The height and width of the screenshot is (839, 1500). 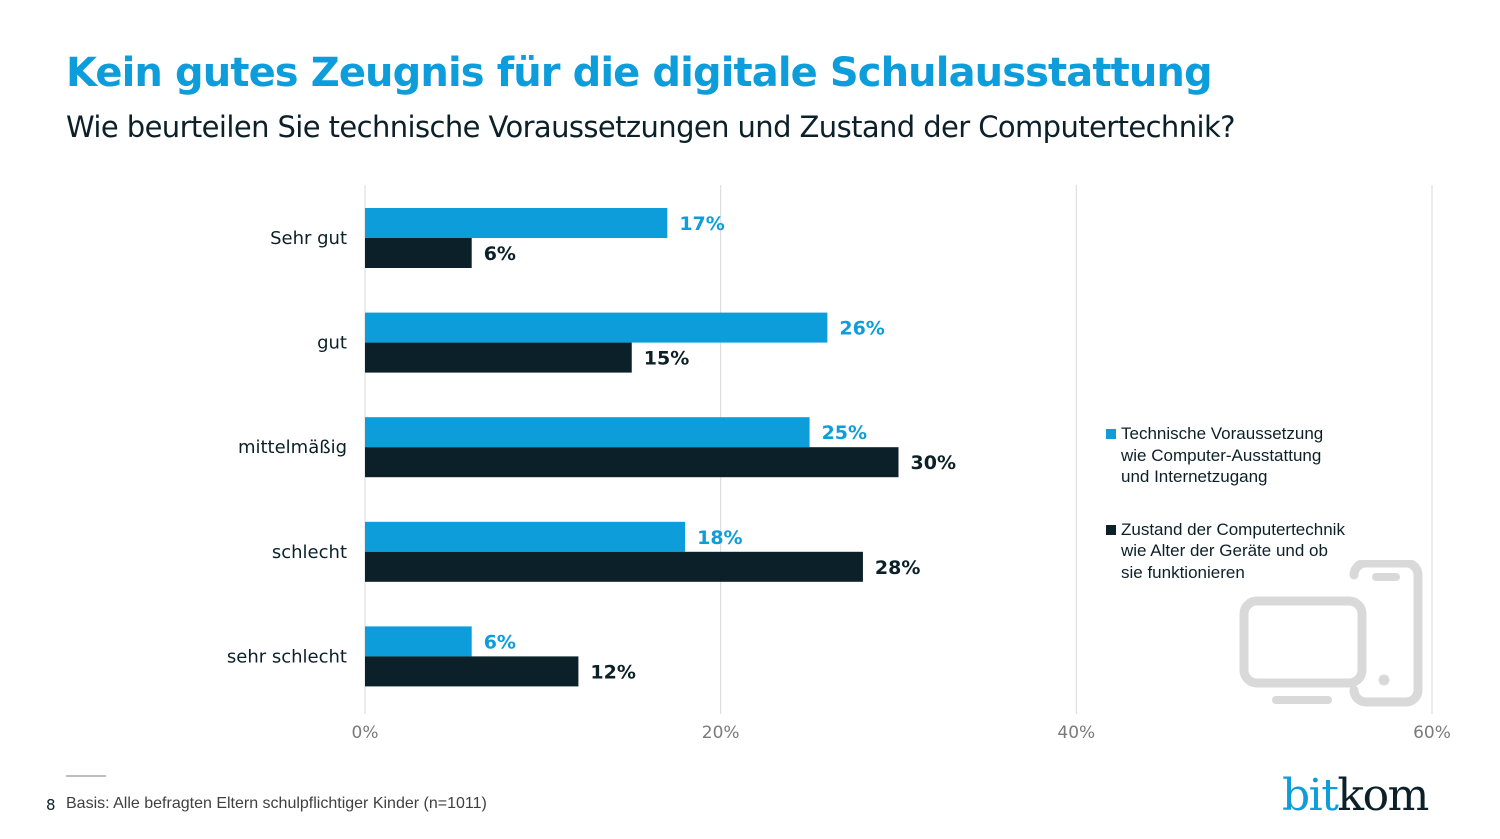 I want to click on footer-divider, so click(x=86, y=776).